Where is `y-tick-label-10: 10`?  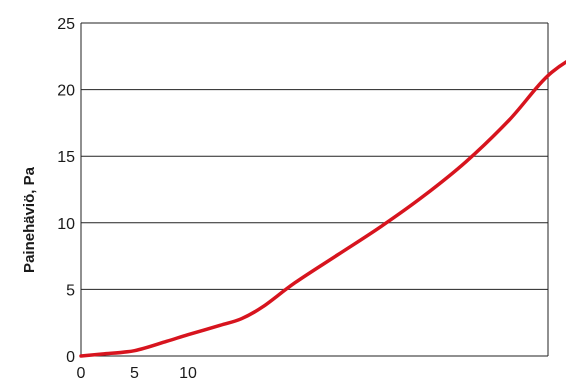 y-tick-label-10: 10 is located at coordinates (66, 224).